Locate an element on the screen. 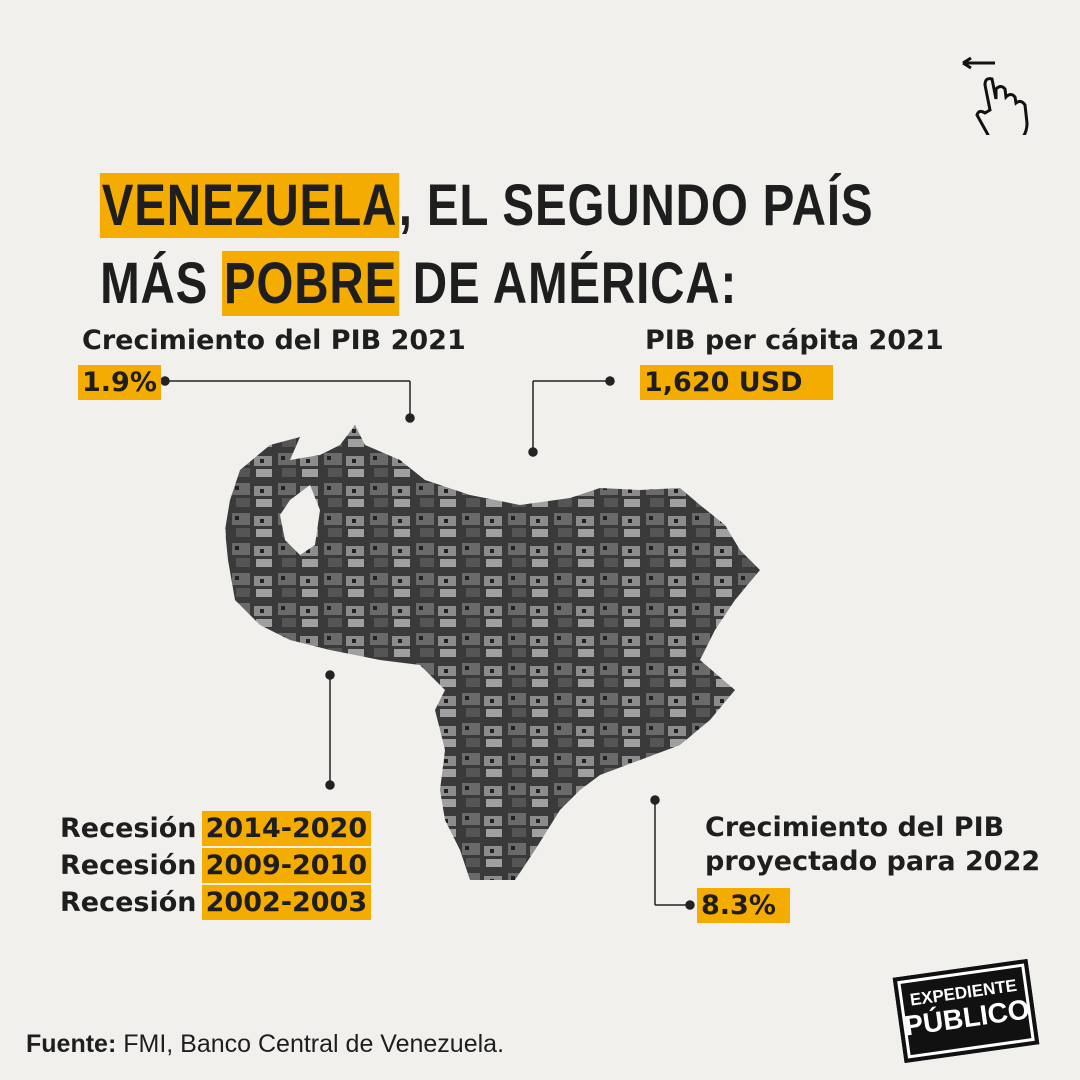 The width and height of the screenshot is (1080, 1080). title-line: MÁS POBRE DE AMÉRICA: is located at coordinates (404, 252).